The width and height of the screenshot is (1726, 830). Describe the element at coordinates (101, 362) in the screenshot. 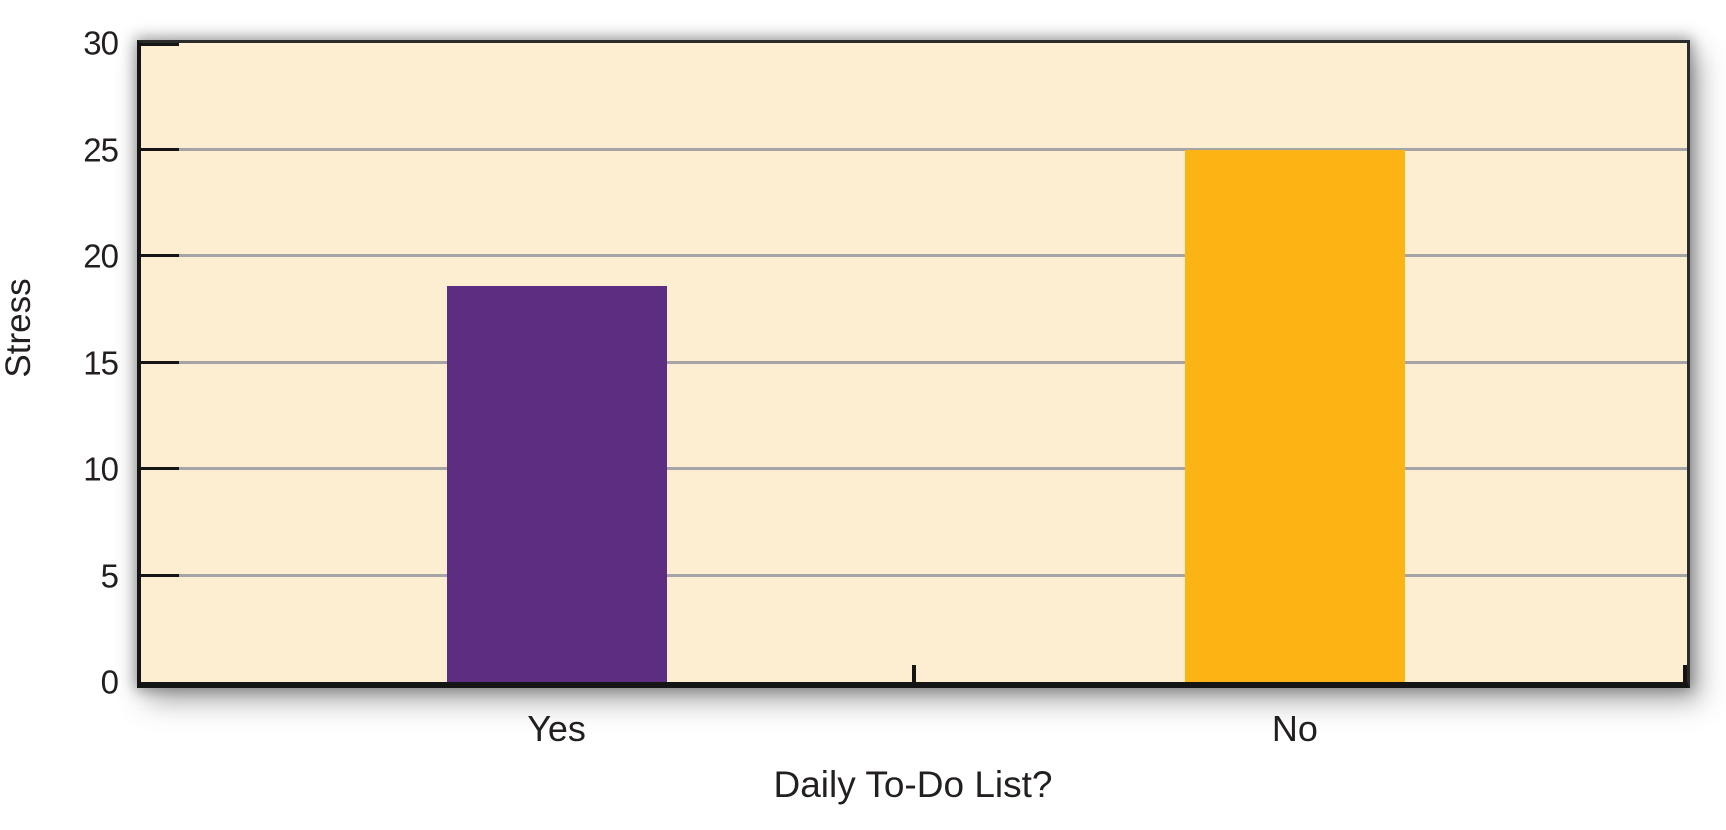

I see `y-tick-label-15: 15` at that location.